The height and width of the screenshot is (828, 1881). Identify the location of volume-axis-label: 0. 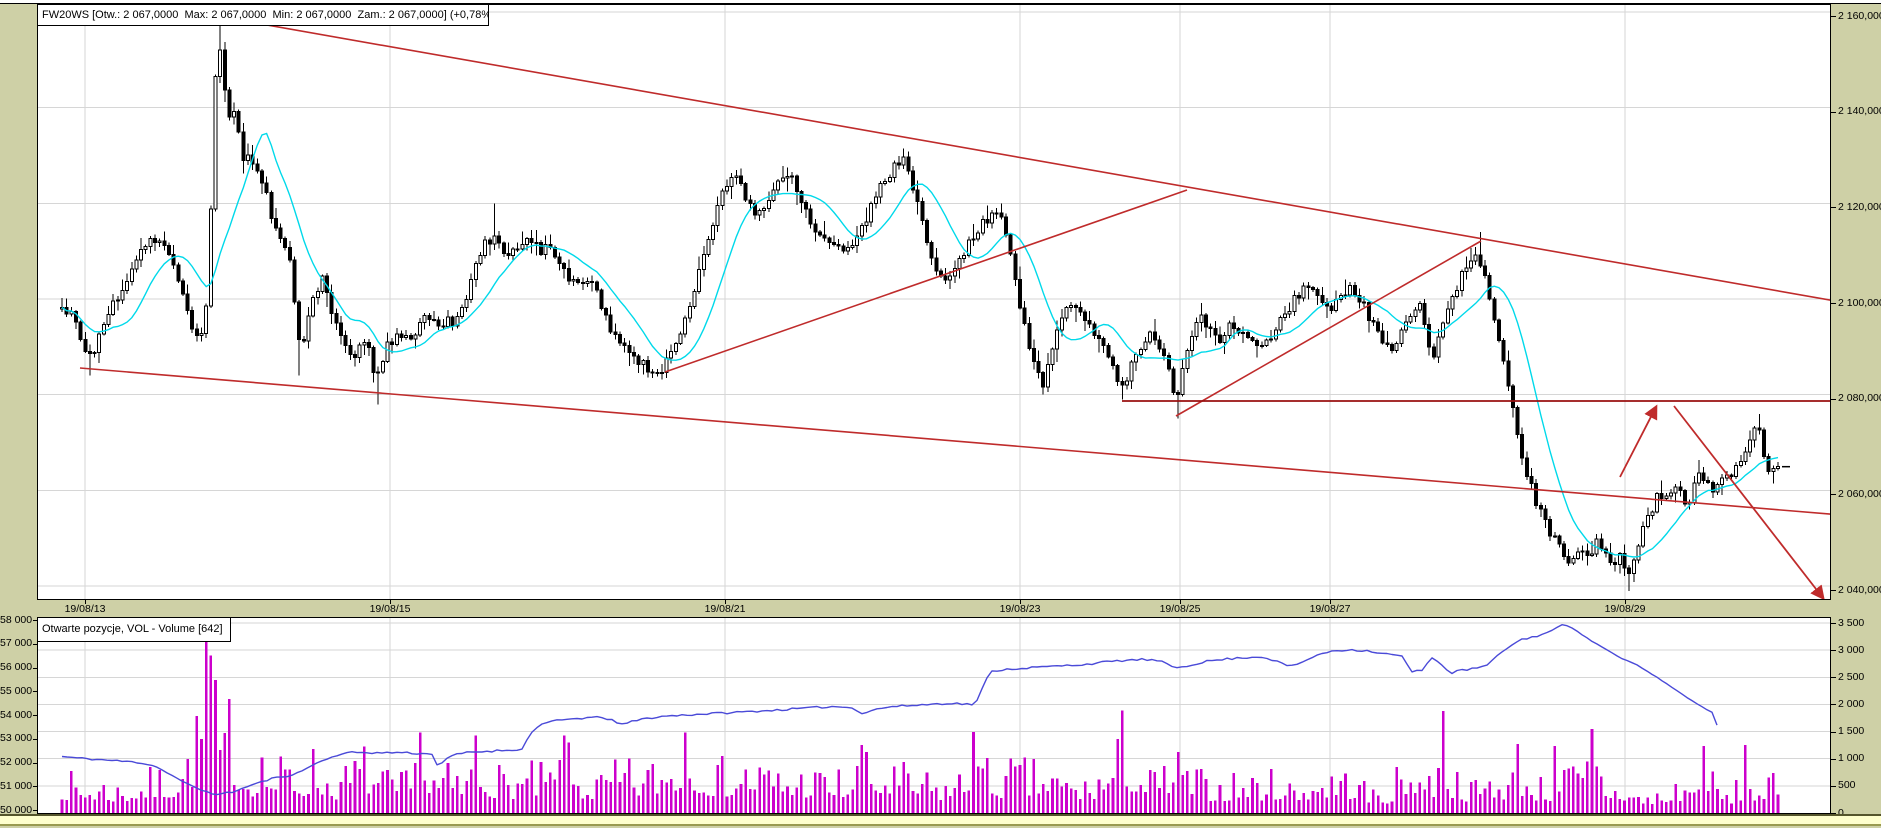
(1841, 812).